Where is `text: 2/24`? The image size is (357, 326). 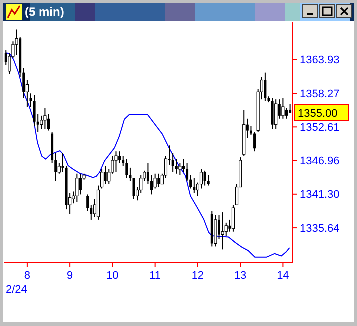
text: 2/24 is located at coordinates (17, 290).